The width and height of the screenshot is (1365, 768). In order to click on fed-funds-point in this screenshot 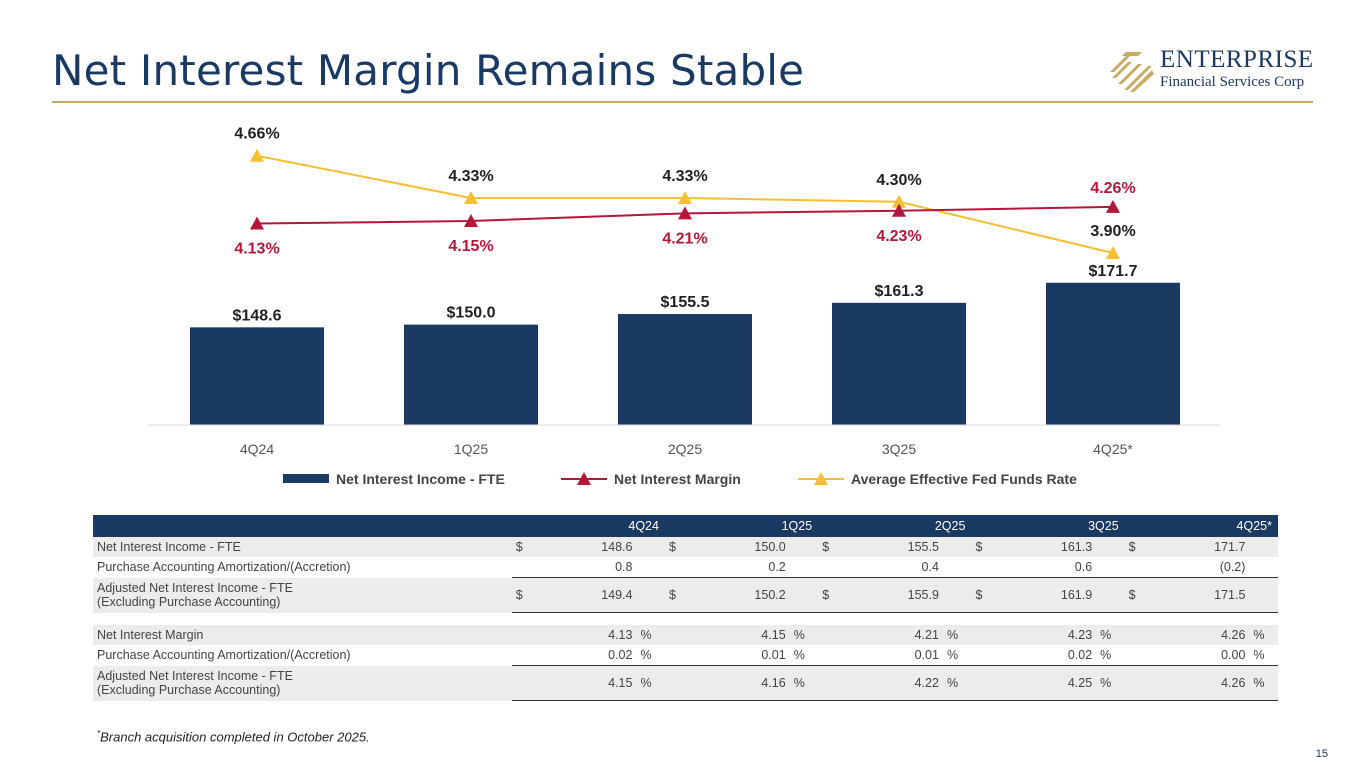, I will do `click(1113, 252)`.